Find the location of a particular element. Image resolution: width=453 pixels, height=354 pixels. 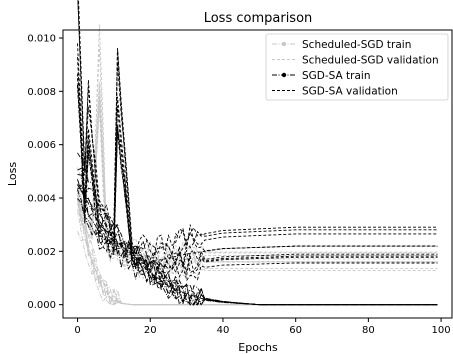

legend-label: Scheduled-SGD train is located at coordinates (356, 45).